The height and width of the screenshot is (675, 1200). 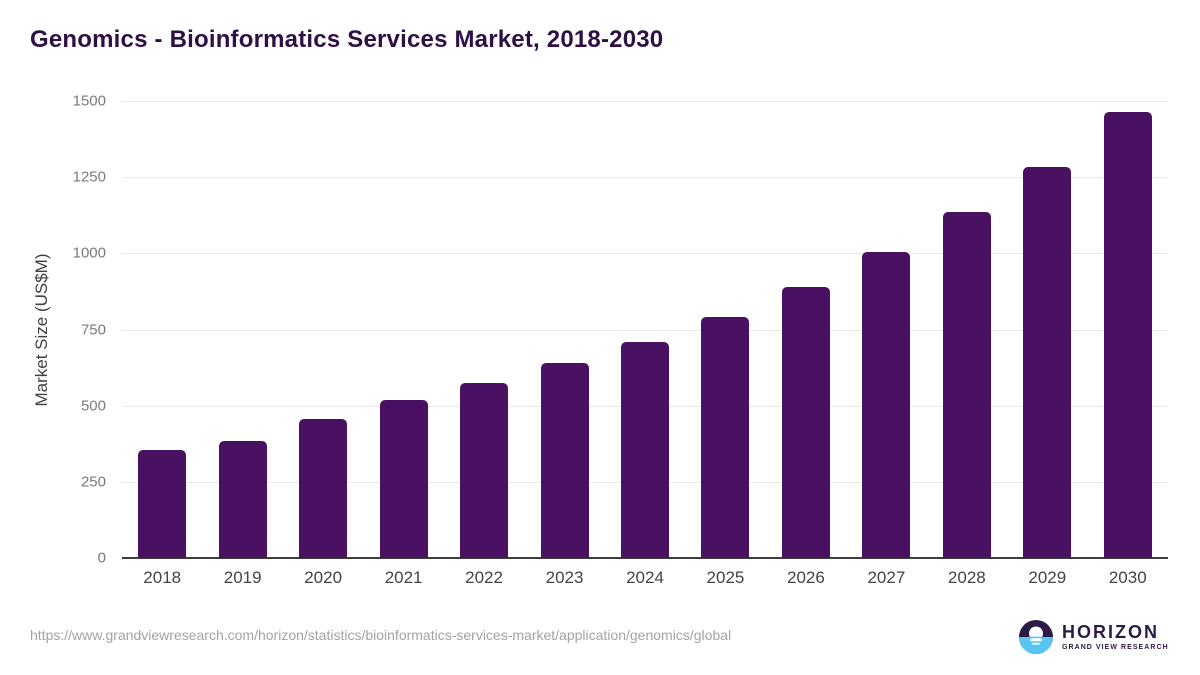 I want to click on bar-2018, so click(x=162, y=503).